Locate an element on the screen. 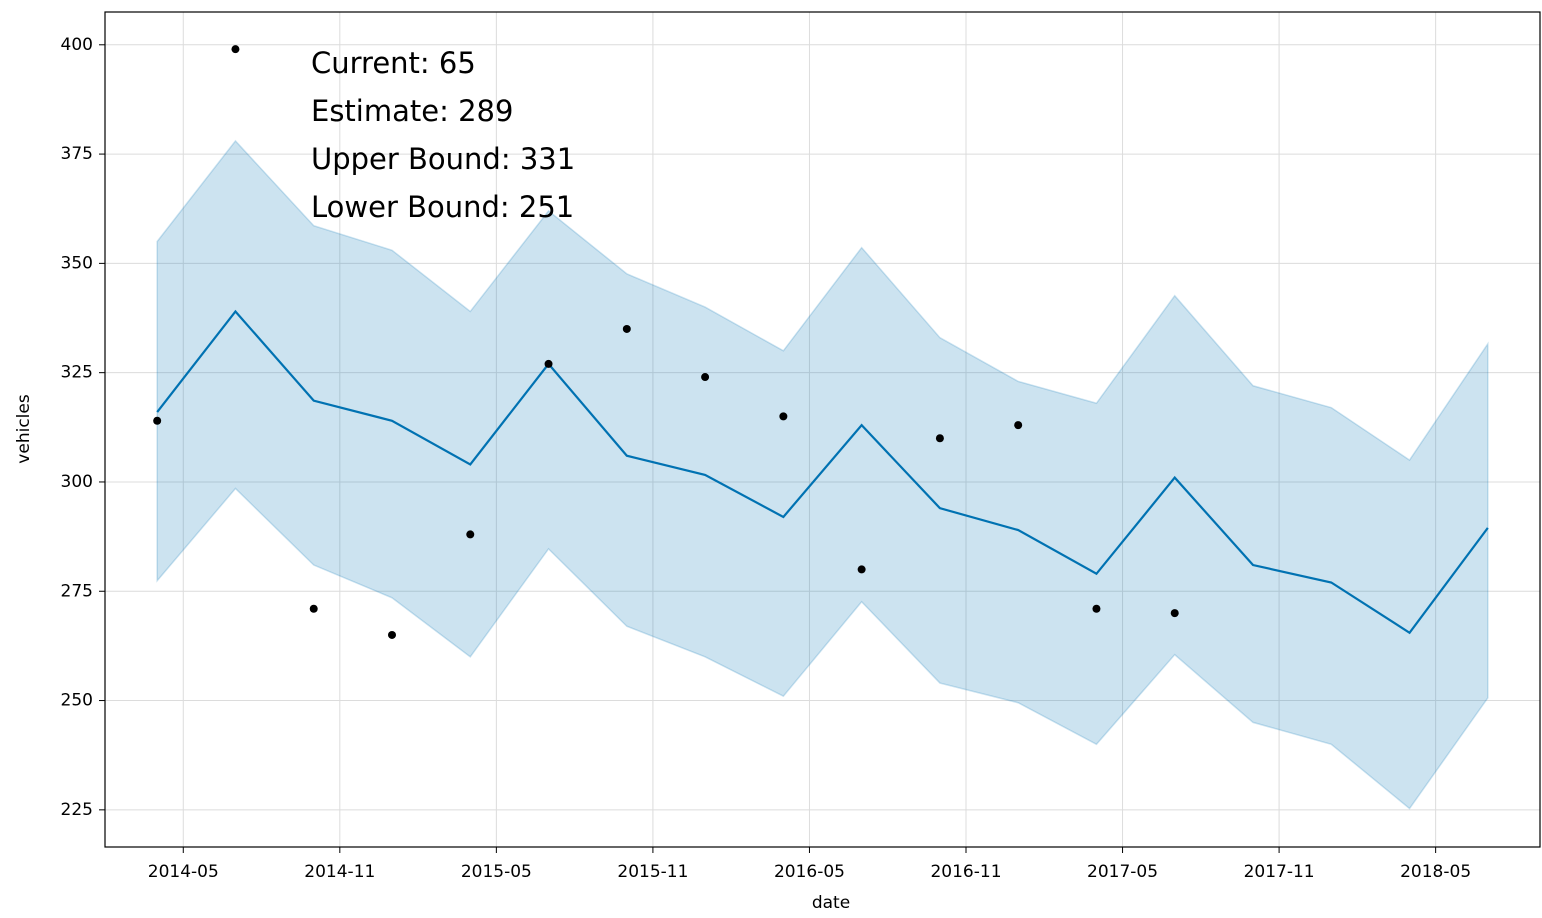  y-tick-label: 225 is located at coordinates (77, 810).